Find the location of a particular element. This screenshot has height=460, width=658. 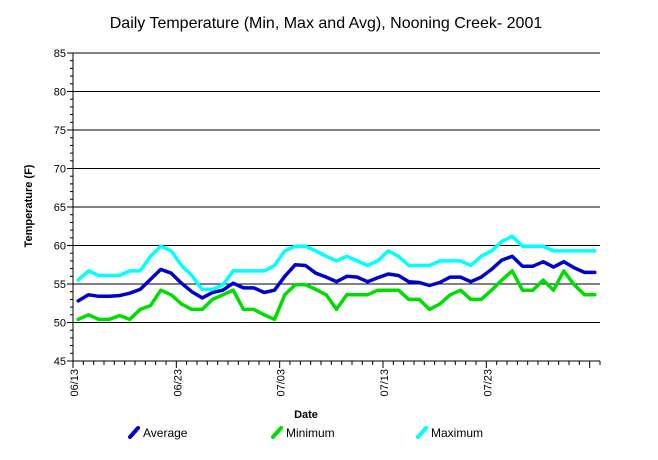

y-tick-label: 80 is located at coordinates (60, 93).